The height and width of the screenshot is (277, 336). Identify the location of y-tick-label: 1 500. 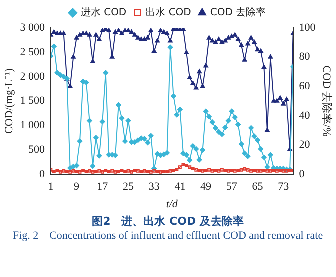
(33, 101).